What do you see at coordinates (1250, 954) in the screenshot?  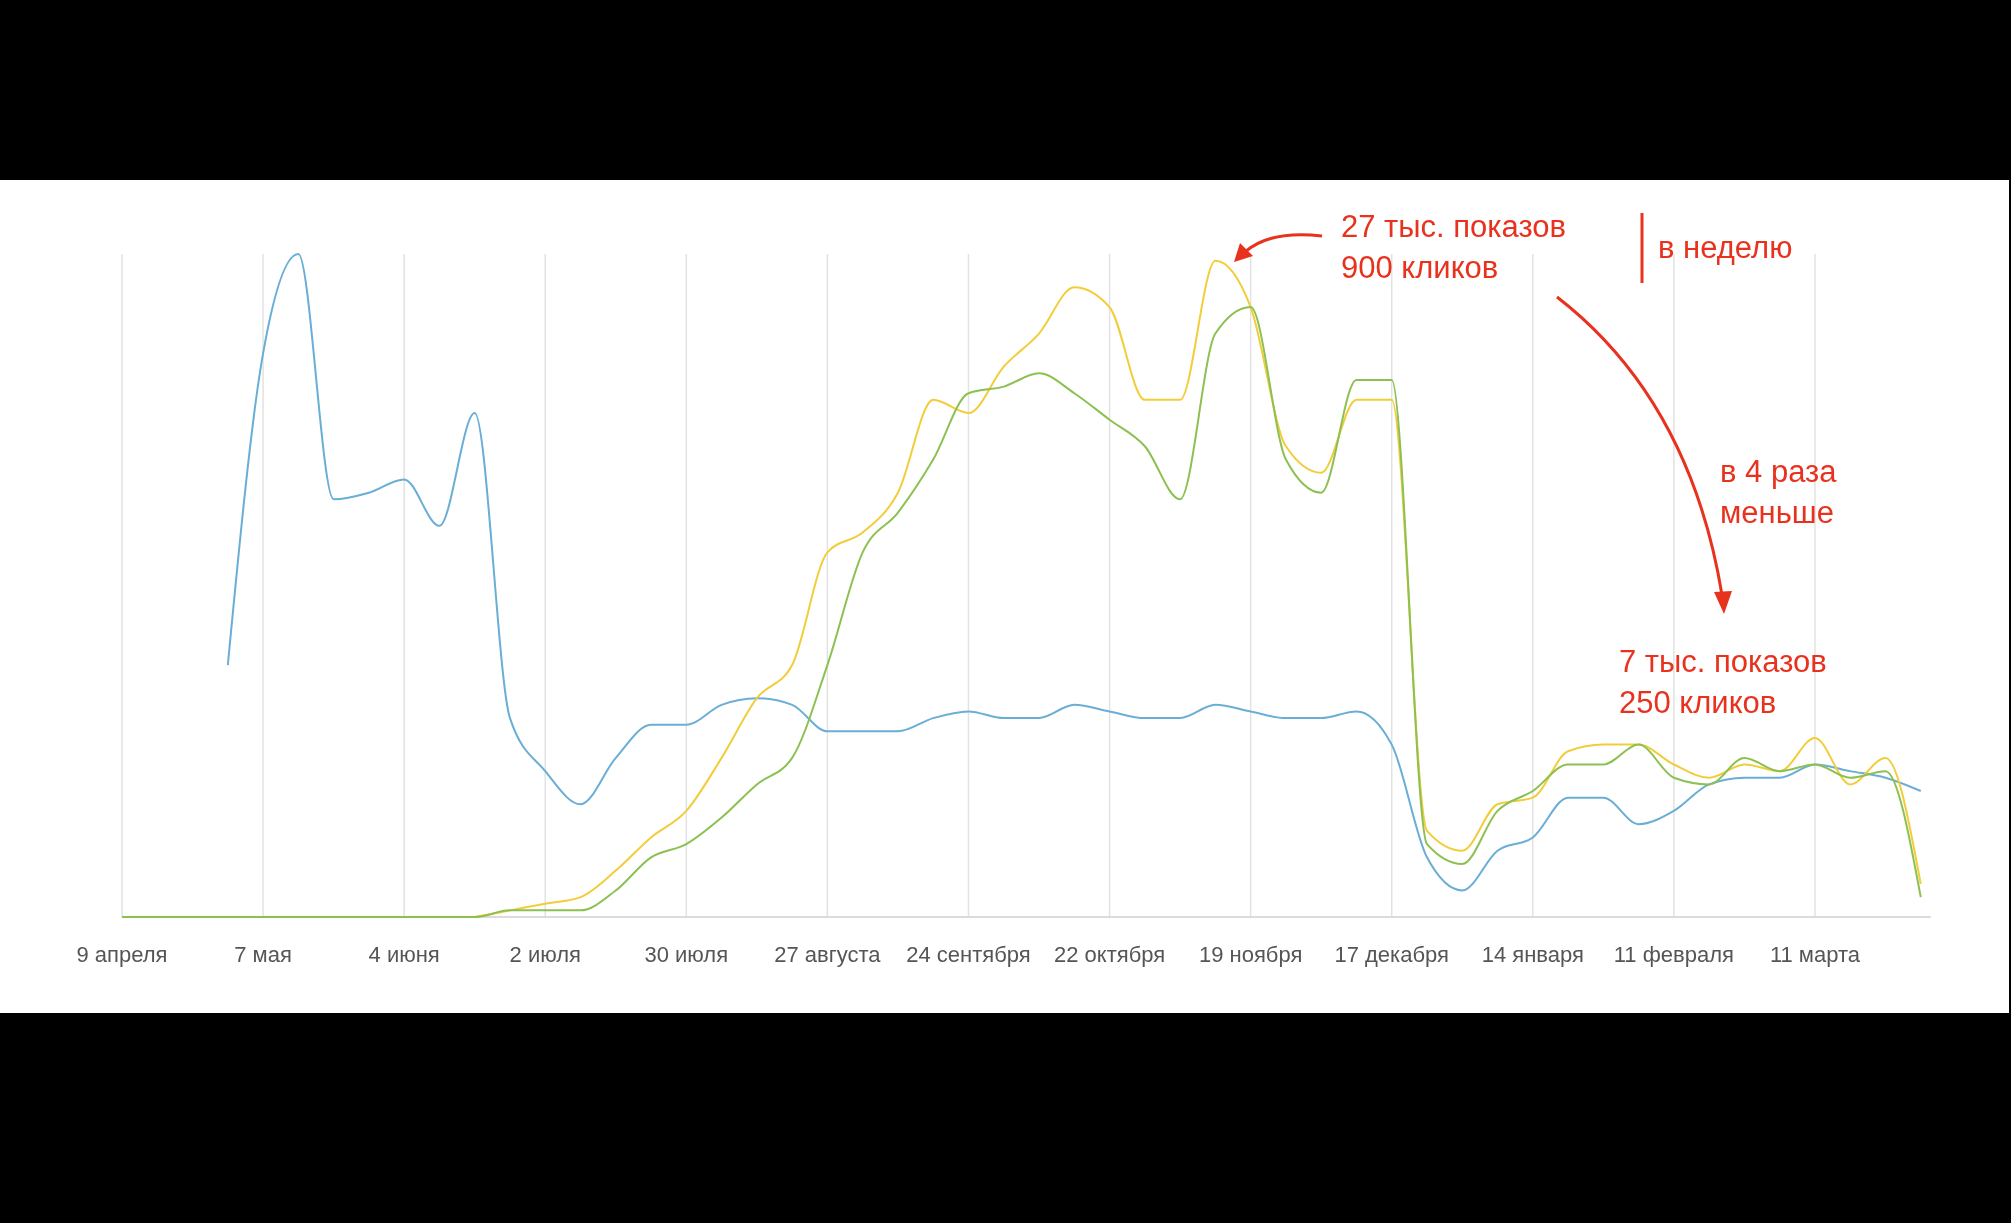 I see `x-tick-label: 19 ноября` at bounding box center [1250, 954].